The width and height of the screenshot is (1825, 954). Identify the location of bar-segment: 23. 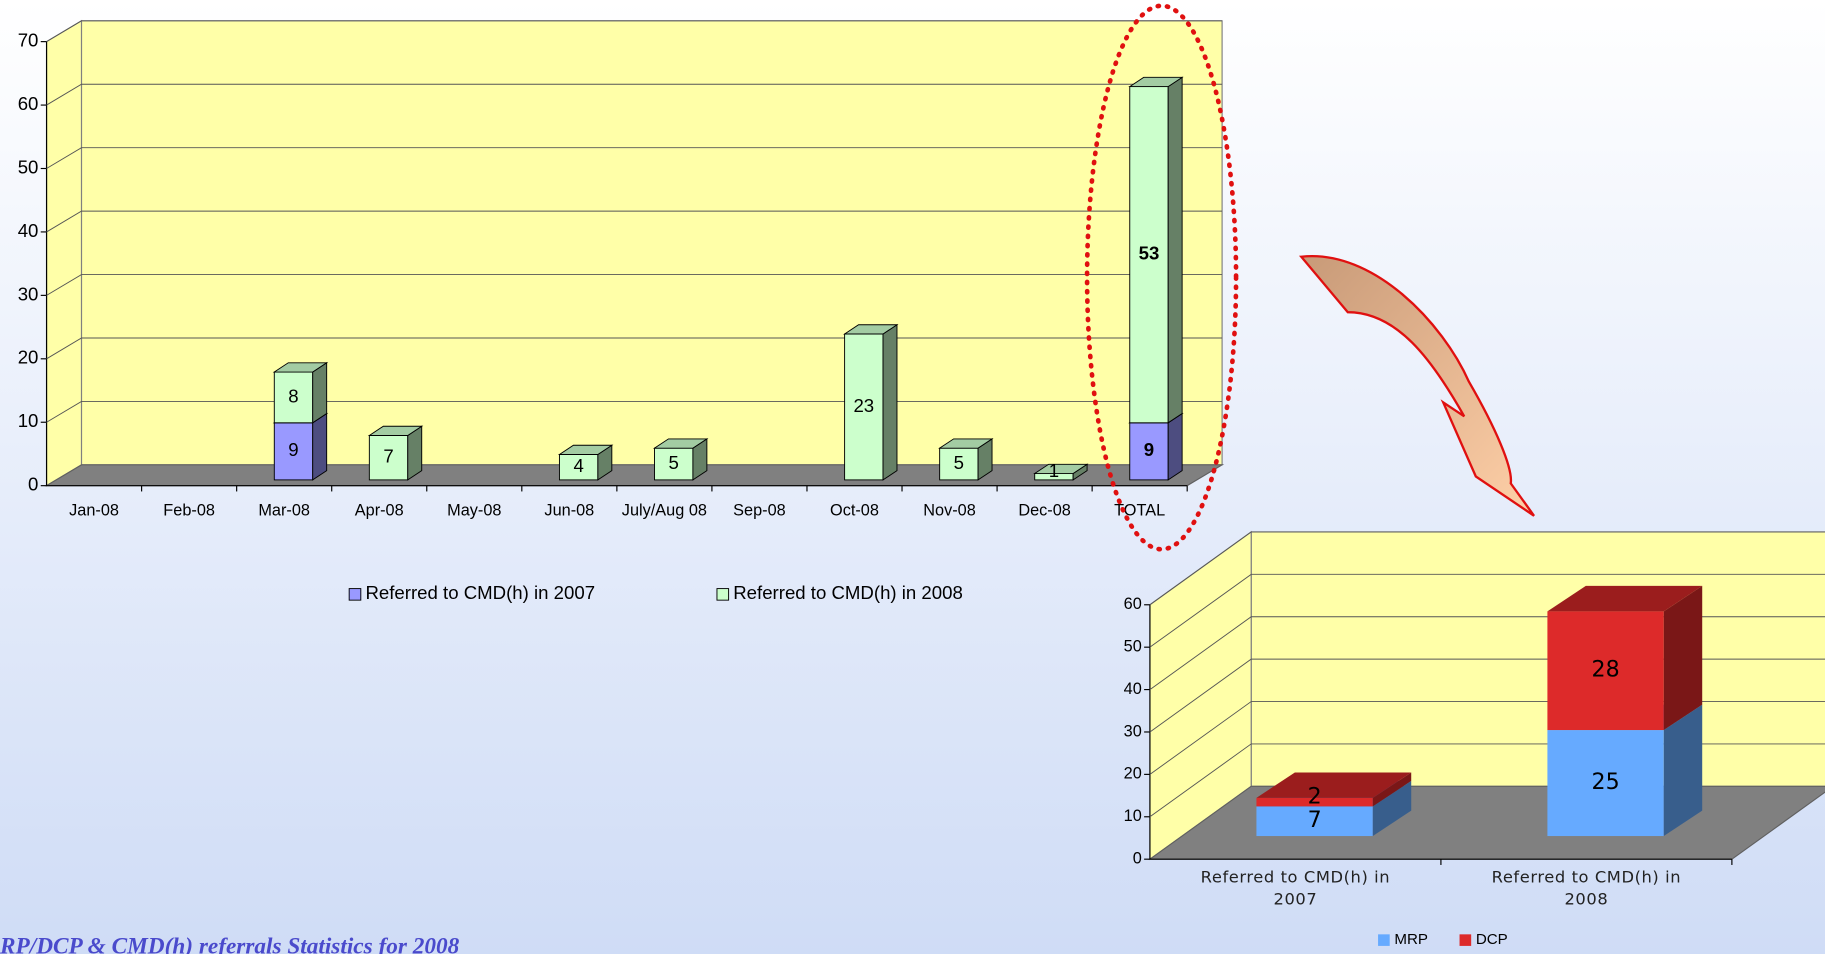
(871, 402).